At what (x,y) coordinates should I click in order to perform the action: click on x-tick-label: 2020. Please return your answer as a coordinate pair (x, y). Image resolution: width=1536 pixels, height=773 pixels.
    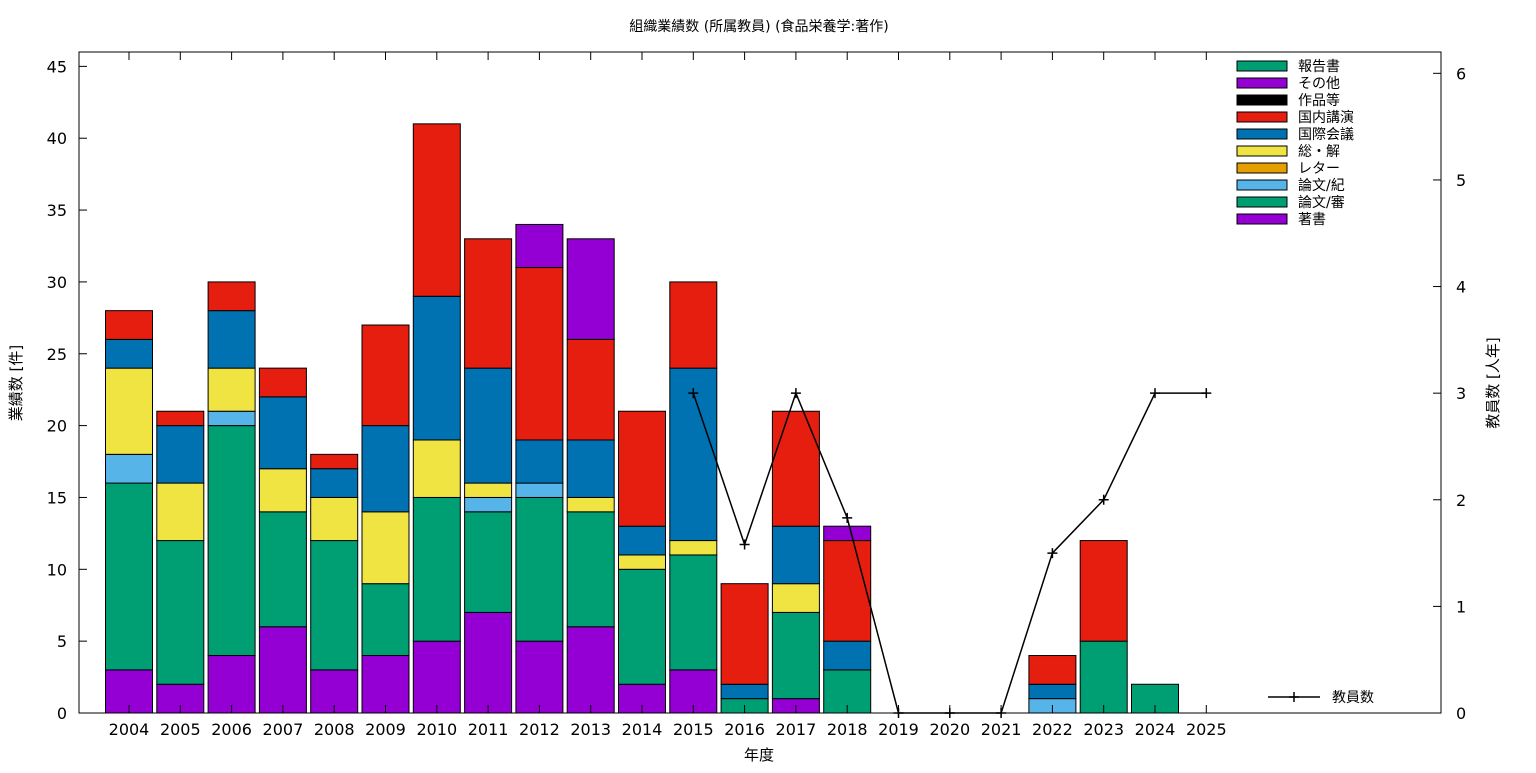
    Looking at the image, I should click on (949, 729).